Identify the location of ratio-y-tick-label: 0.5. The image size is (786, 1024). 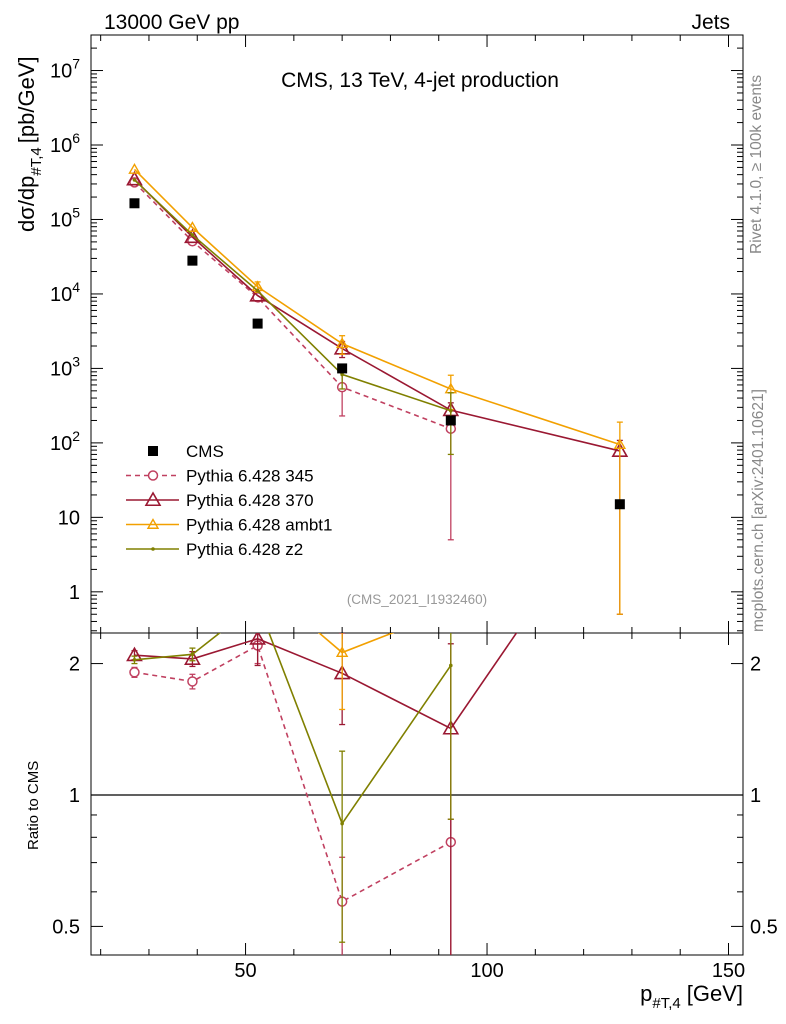
(66, 927).